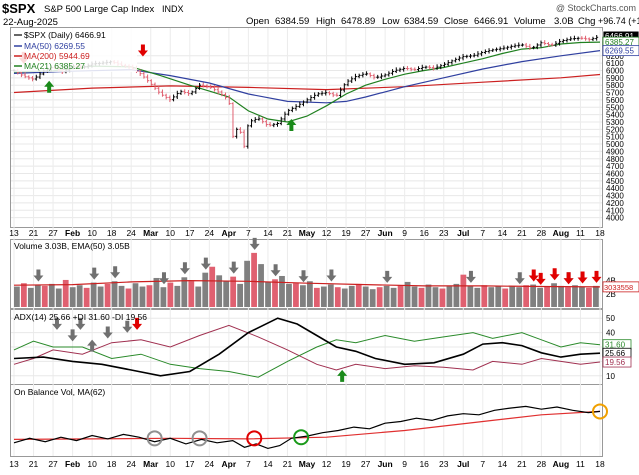 This screenshot has height=475, width=639. Describe the element at coordinates (72, 464) in the screenshot. I see `x-tick-label: Feb` at that location.